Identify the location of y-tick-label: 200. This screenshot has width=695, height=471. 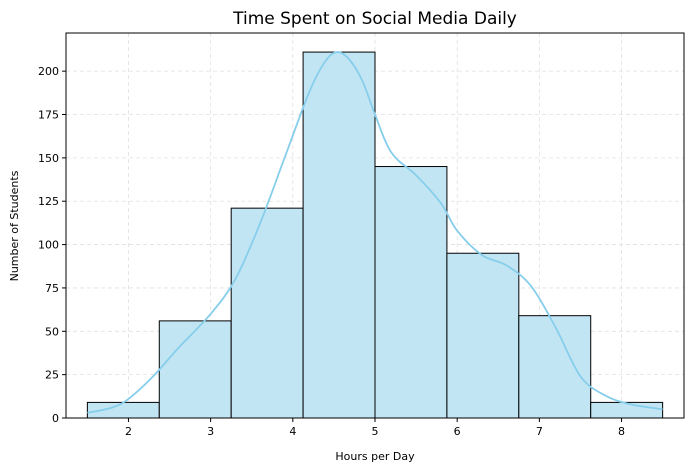
(48, 71).